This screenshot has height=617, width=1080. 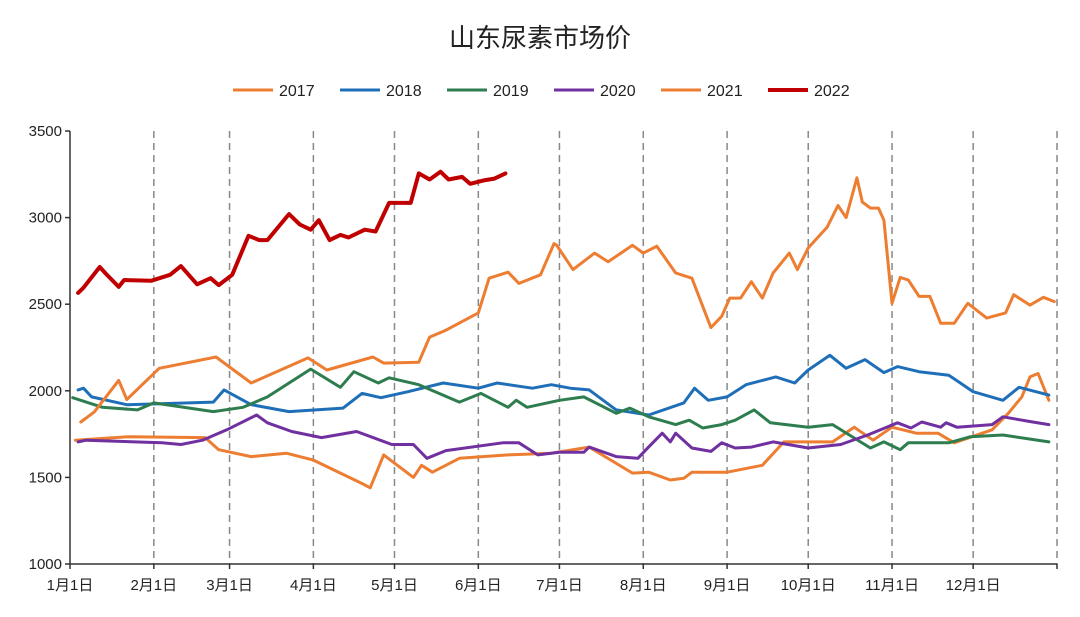 What do you see at coordinates (292, 232) in the screenshot?
I see `series-line-2022` at bounding box center [292, 232].